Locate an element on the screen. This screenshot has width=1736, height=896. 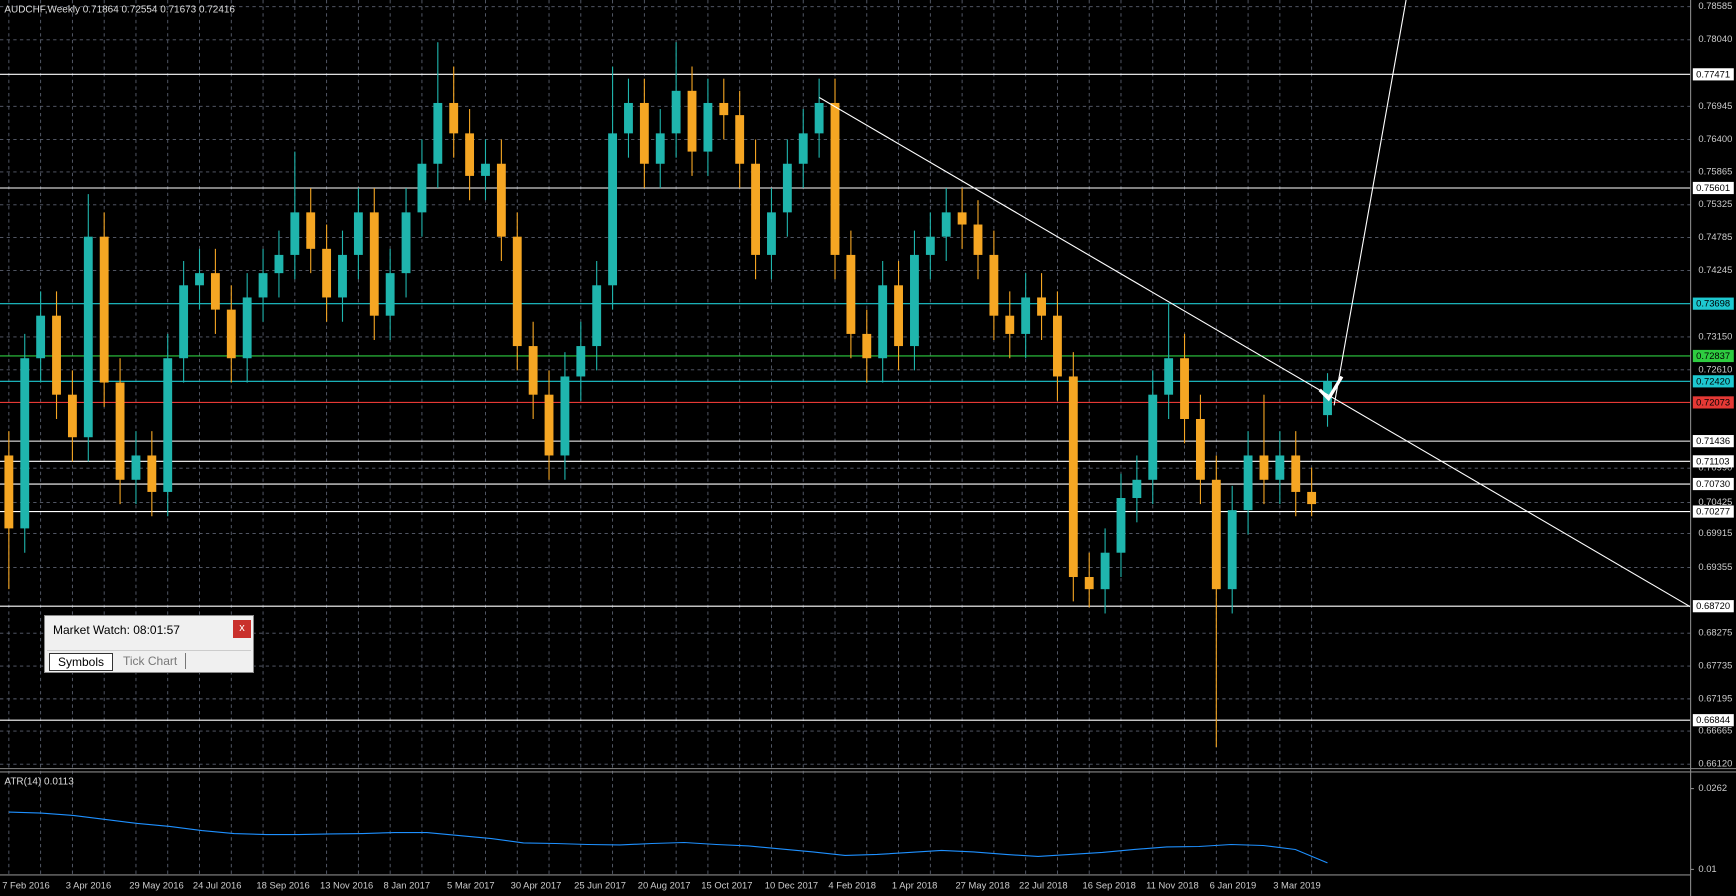
x-tick-label: 10 Dec 2017 is located at coordinates (791, 885).